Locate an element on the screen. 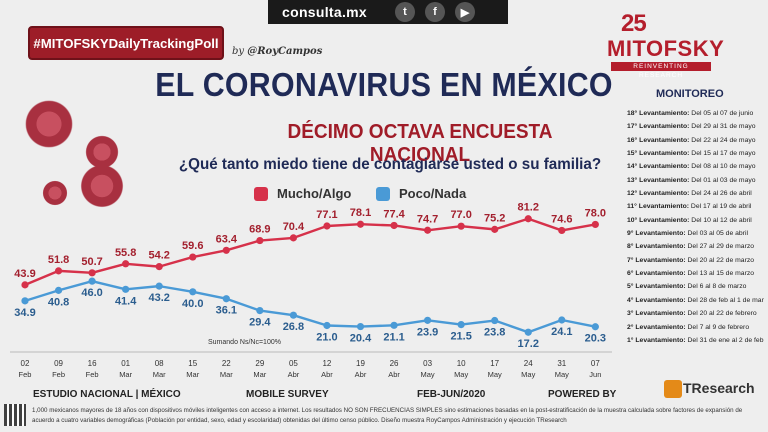 The image size is (768, 432). chart-annotation: Sumando Ns/Nc=100% is located at coordinates (244, 342).